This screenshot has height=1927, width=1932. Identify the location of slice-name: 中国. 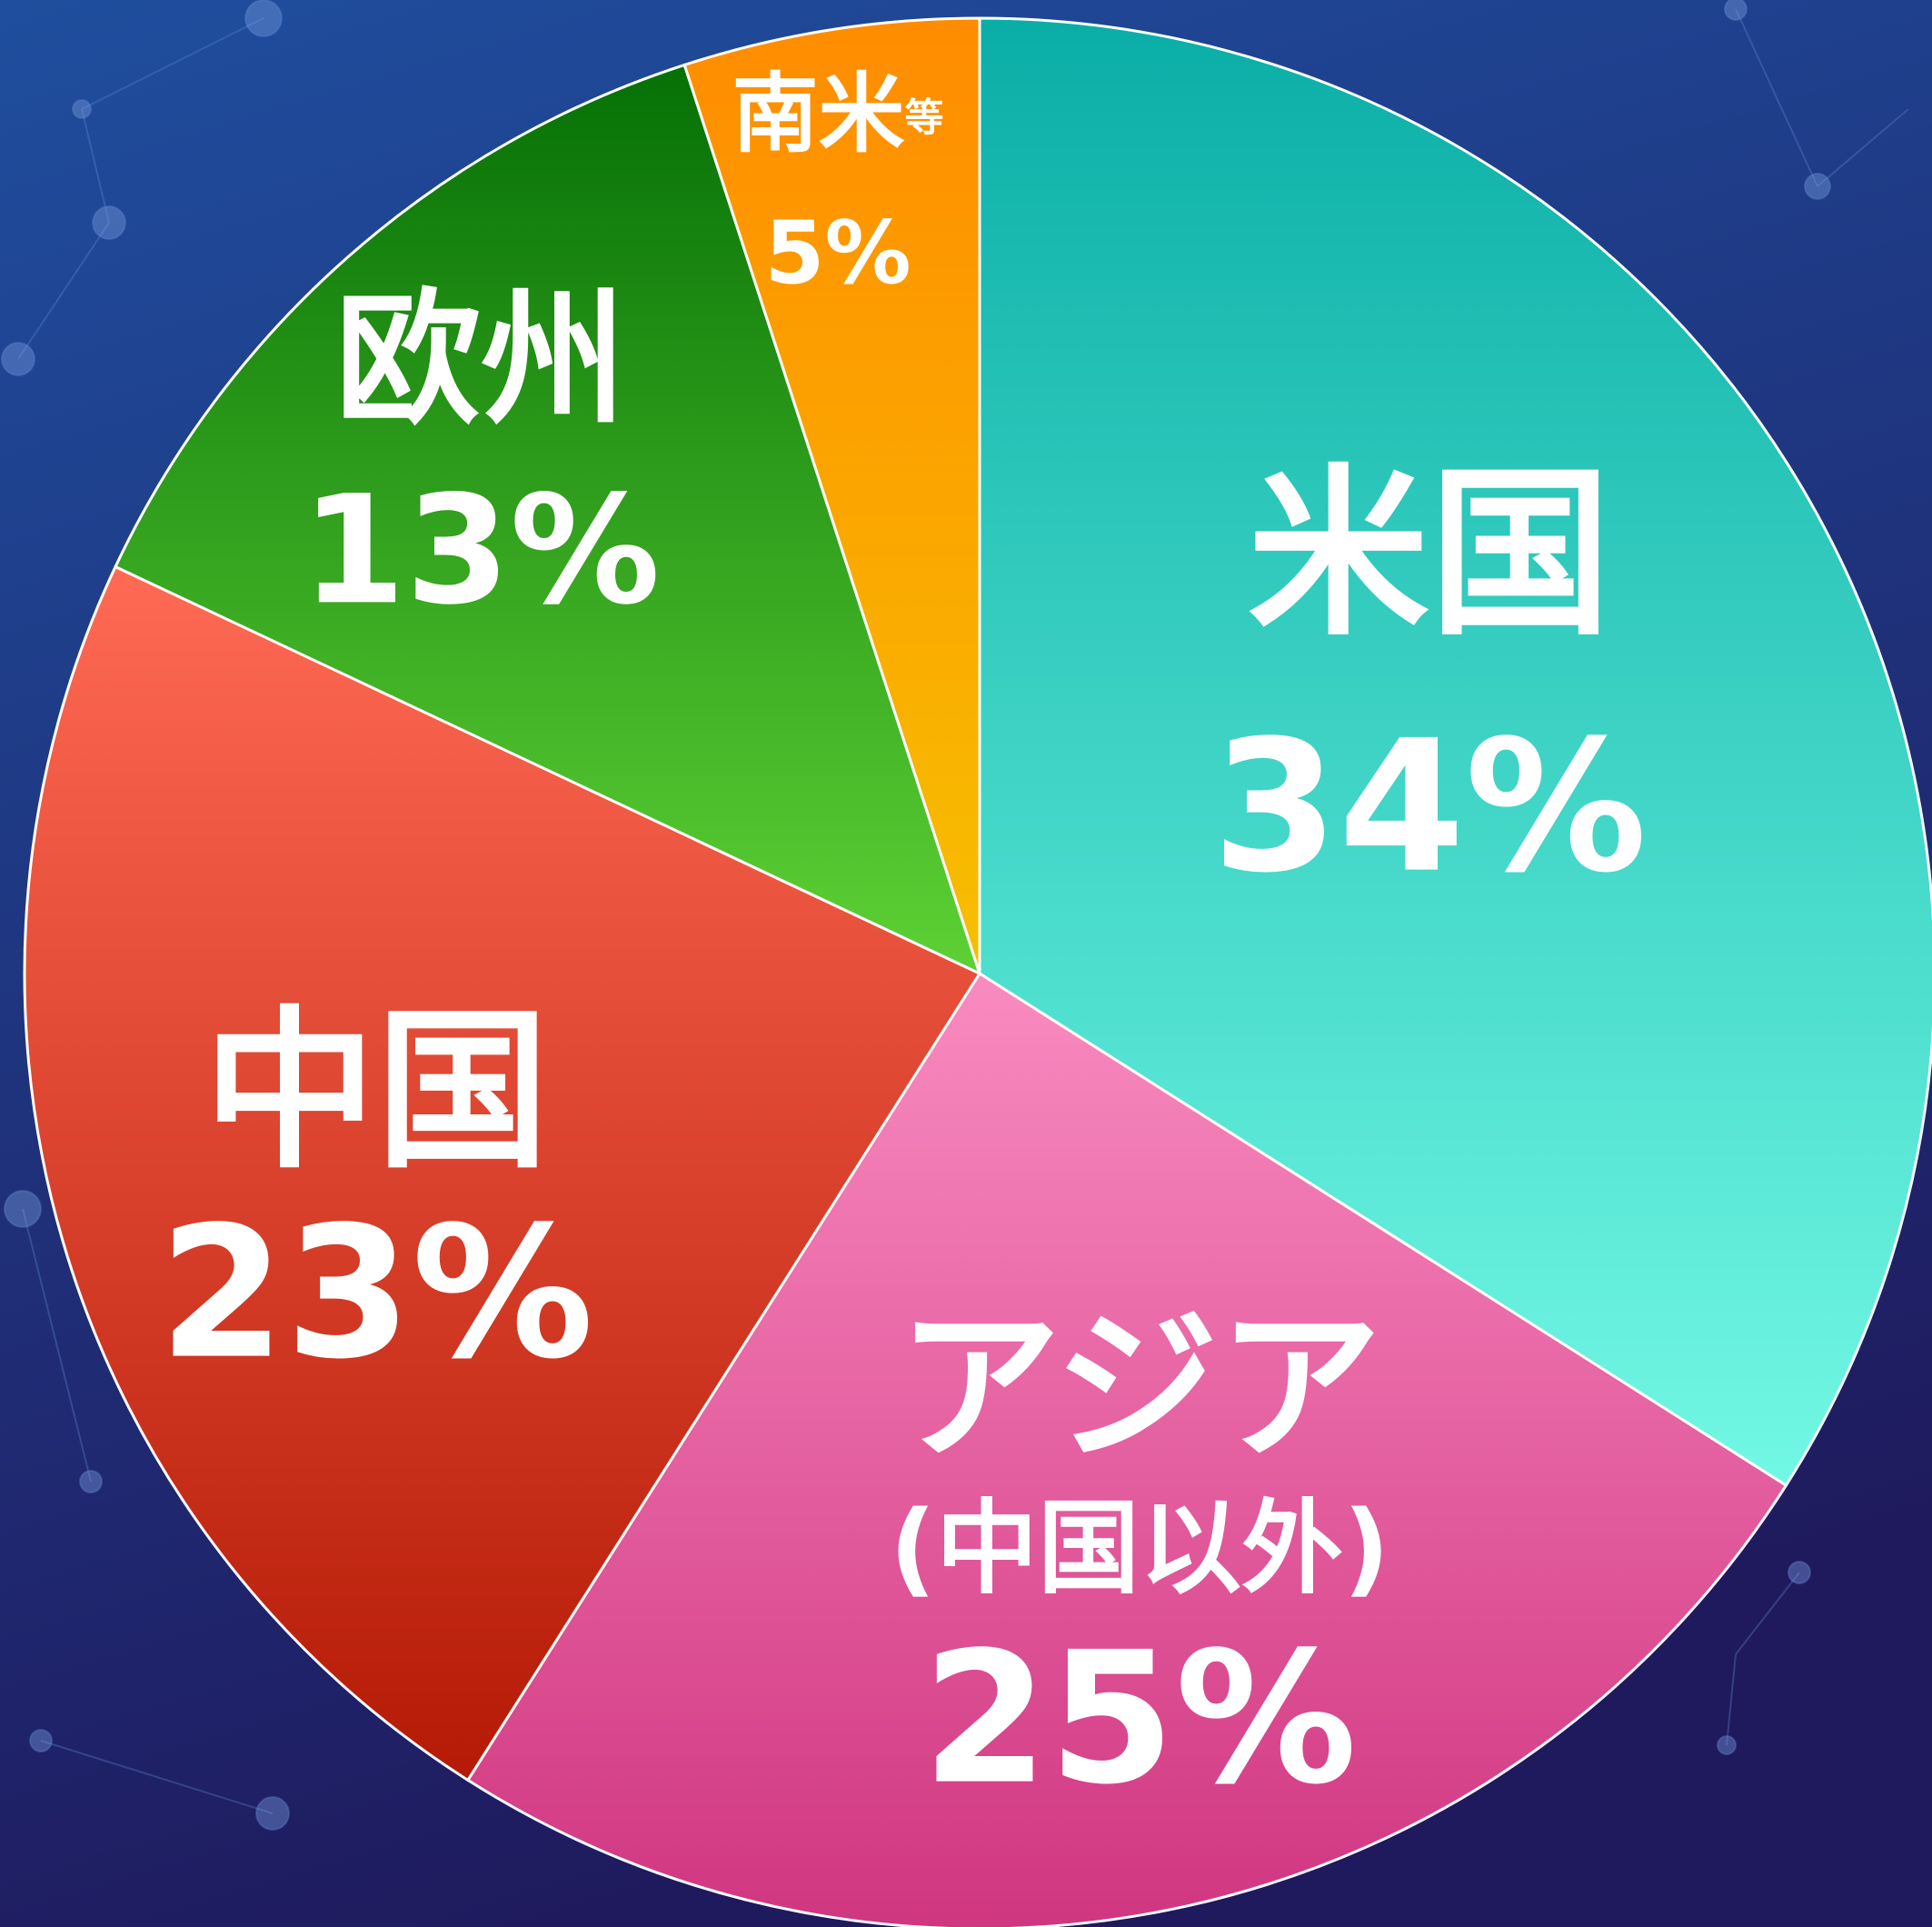
(376, 1092).